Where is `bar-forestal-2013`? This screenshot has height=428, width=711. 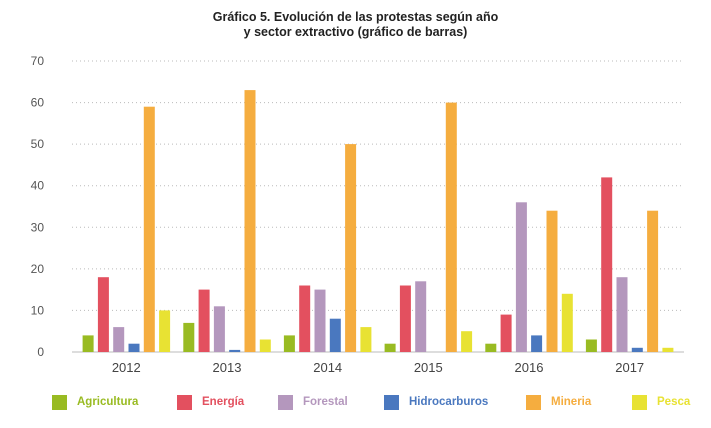
bar-forestal-2013 is located at coordinates (219, 329).